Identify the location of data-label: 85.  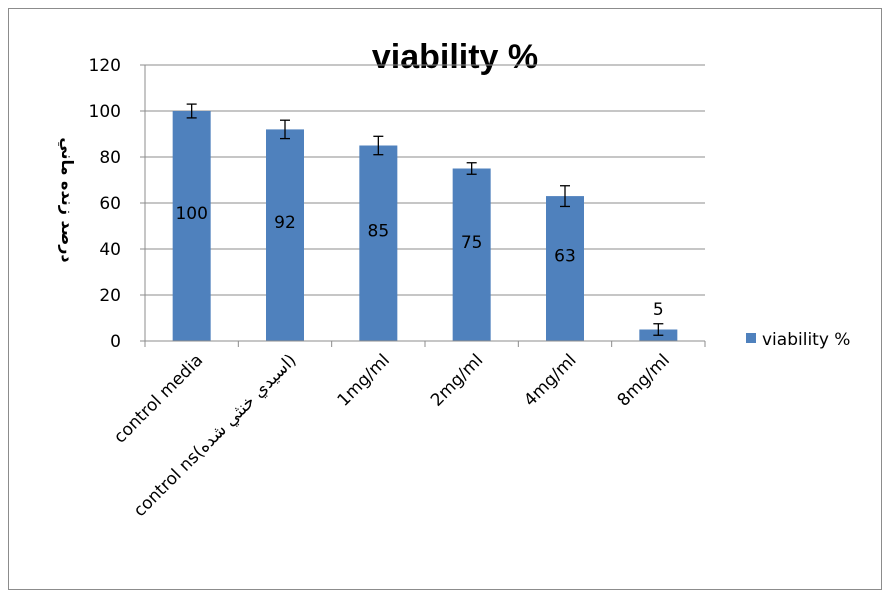
(379, 231).